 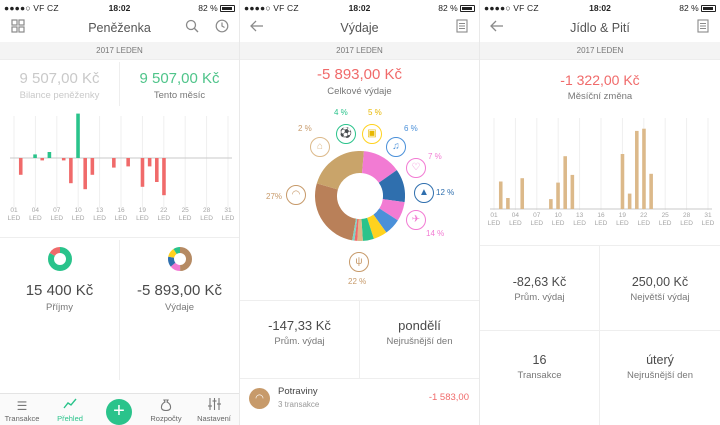 I want to click on chart-tick-label: 16 LED, so click(x=601, y=219).